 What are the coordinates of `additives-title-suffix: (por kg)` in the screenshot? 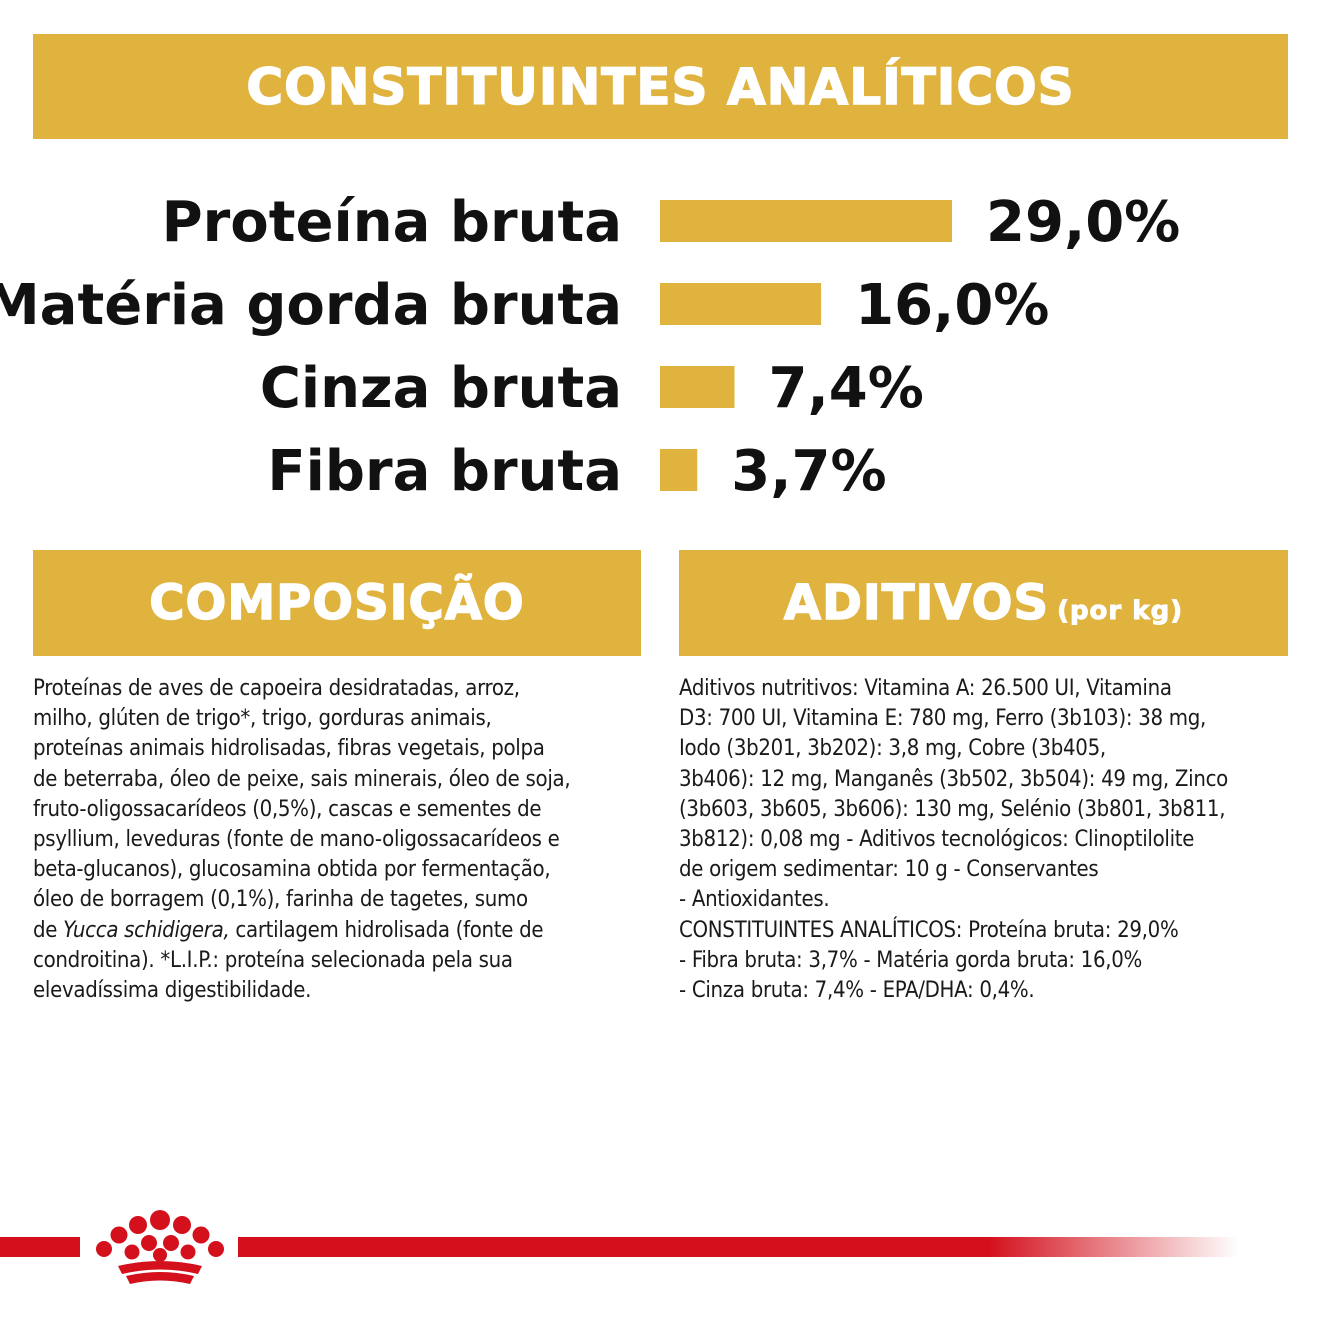 It's located at (1120, 611).